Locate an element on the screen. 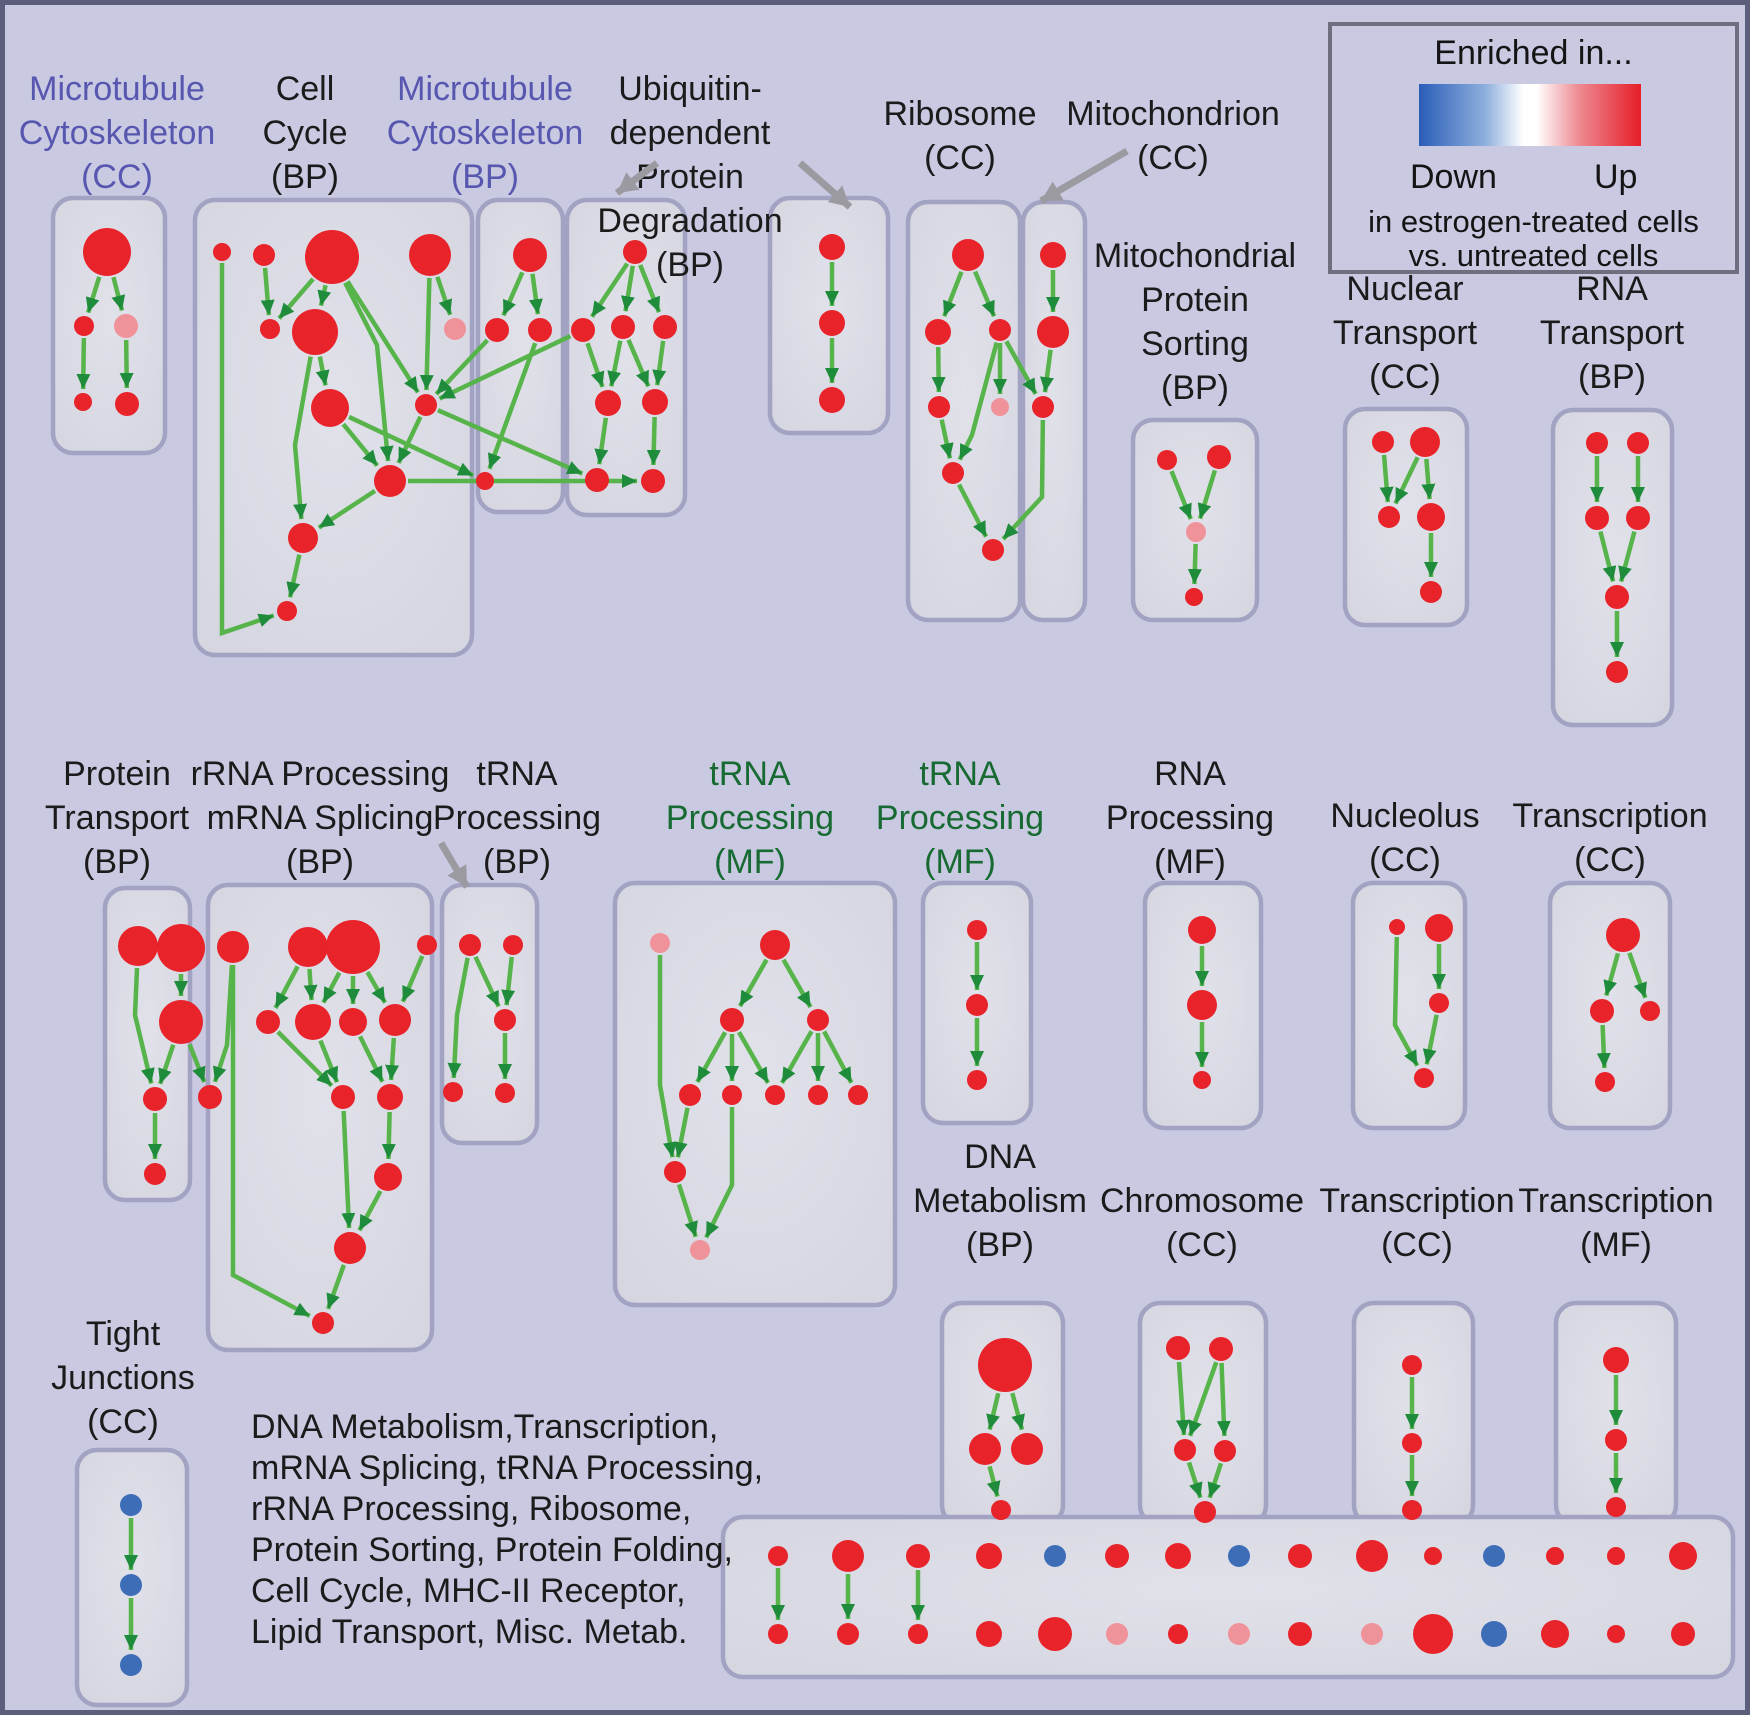 The image size is (1750, 1715). transcription-cc2-label: (CC) is located at coordinates (1417, 1245).